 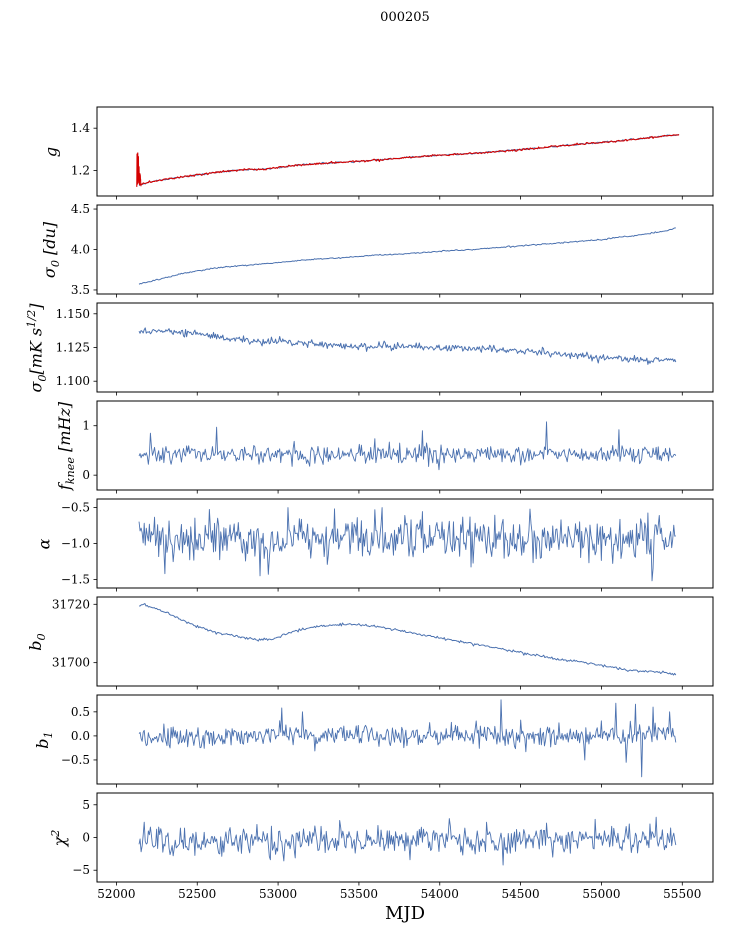 I want to click on chart-title: 000205, so click(x=405, y=17).